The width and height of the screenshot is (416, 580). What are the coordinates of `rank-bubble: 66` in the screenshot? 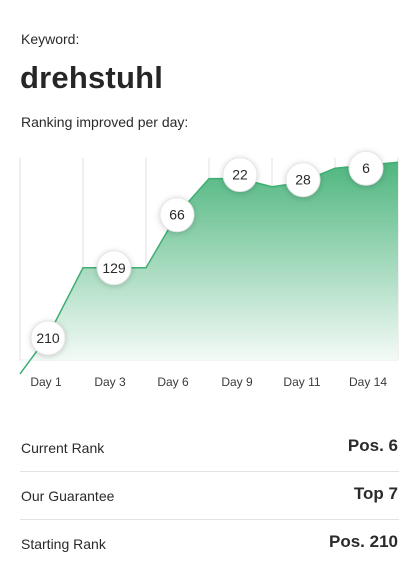 It's located at (177, 215).